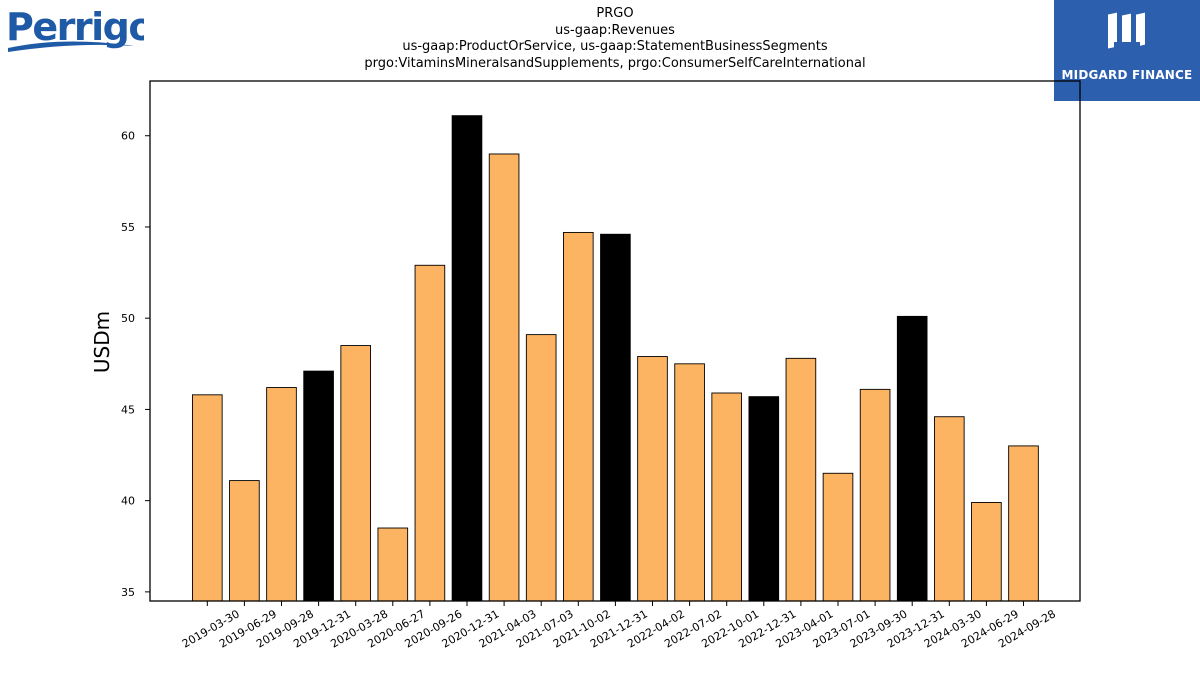 This screenshot has width=1200, height=675. What do you see at coordinates (71, 46) in the screenshot?
I see `perrigo-swoosh-icon` at bounding box center [71, 46].